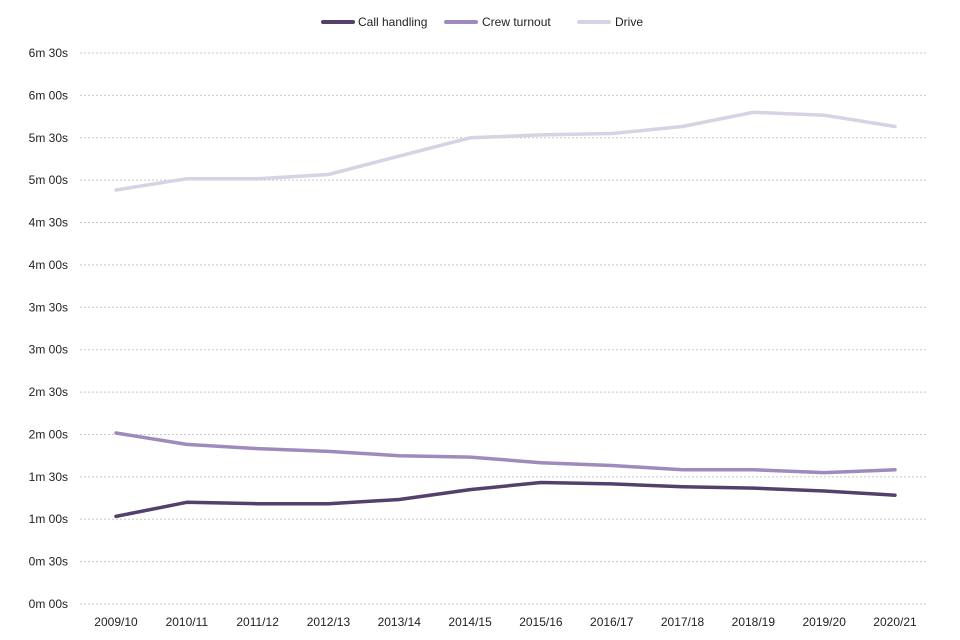 The width and height of the screenshot is (960, 640). What do you see at coordinates (895, 622) in the screenshot?
I see `x-tick-label: 2020/21` at bounding box center [895, 622].